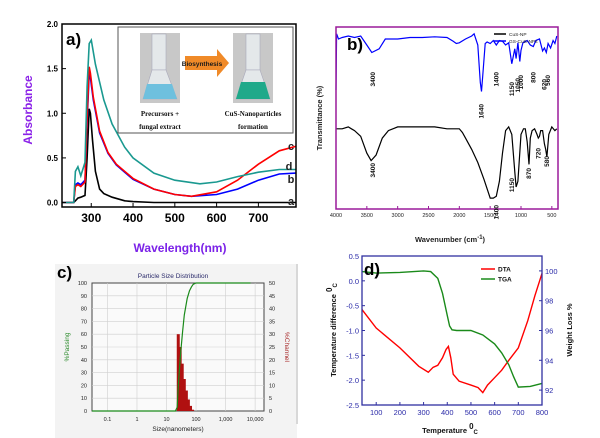  Describe the element at coordinates (446, 62) in the screenshot. I see `series-gs-cus-nps-line` at that location.